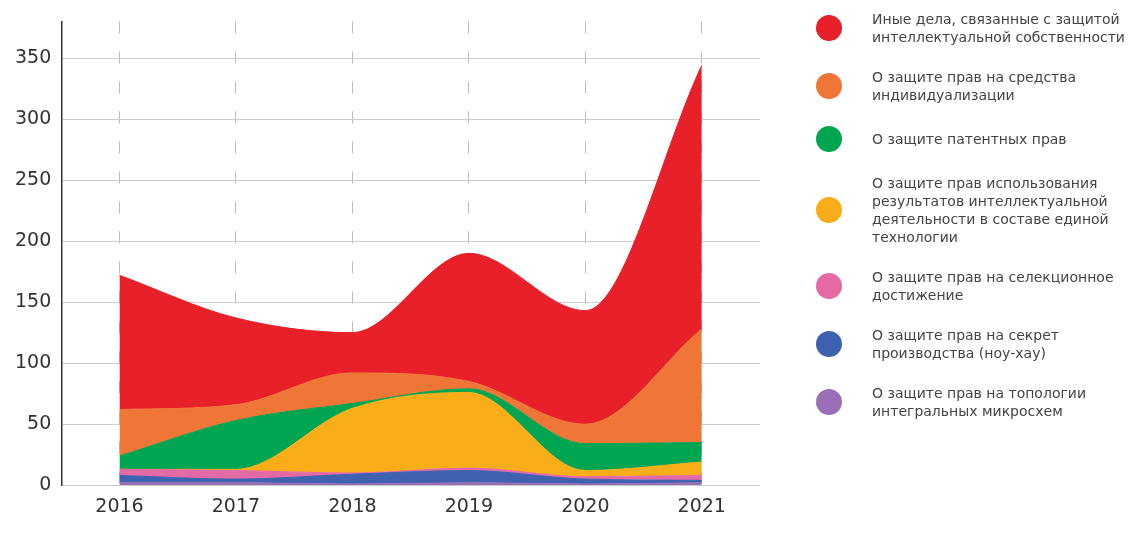 The height and width of the screenshot is (533, 1142). What do you see at coordinates (33, 361) in the screenshot?
I see `y-tick-label: 100` at bounding box center [33, 361].